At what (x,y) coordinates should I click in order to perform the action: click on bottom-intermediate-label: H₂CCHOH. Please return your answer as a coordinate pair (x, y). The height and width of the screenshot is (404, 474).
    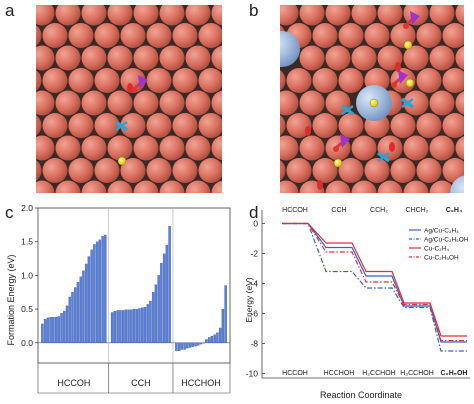
    Looking at the image, I should click on (378, 373).